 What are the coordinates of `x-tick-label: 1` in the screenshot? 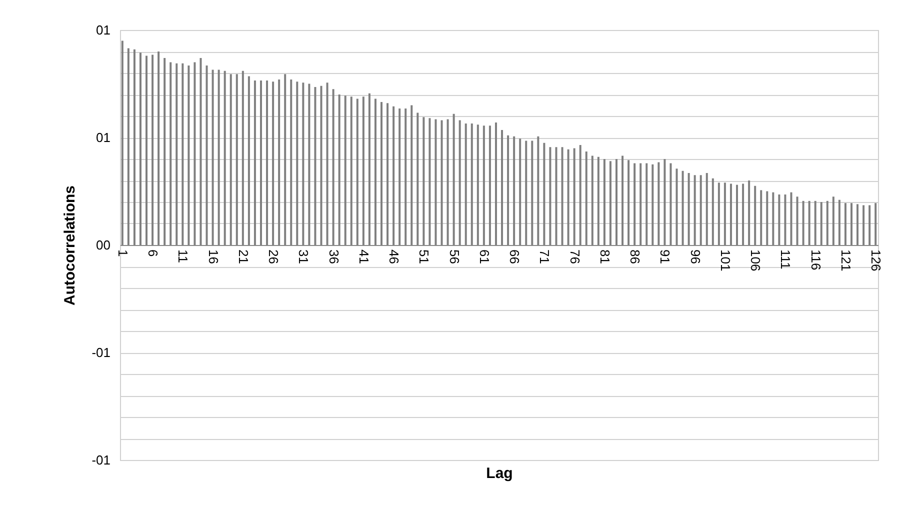 It's located at (122, 253).